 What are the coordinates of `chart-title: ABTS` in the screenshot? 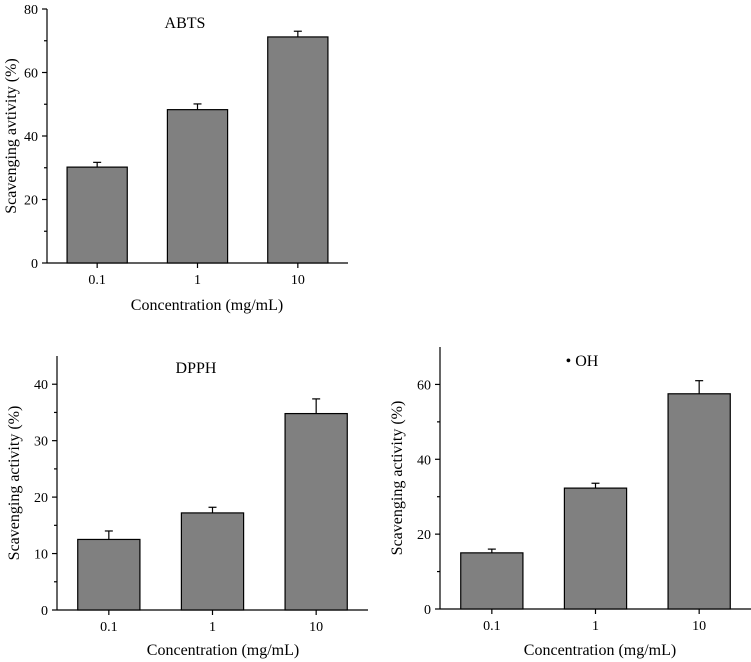 It's located at (185, 23).